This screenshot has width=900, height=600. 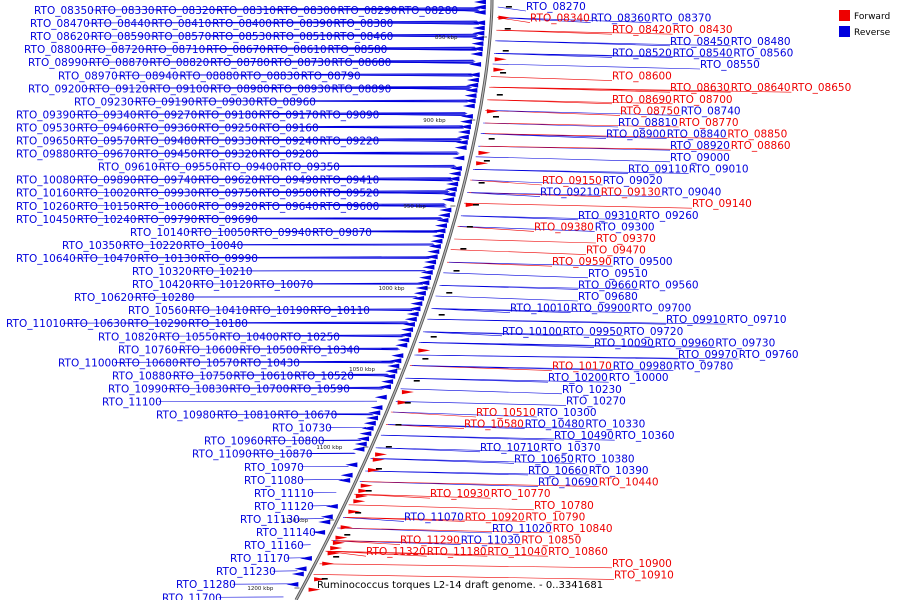 What do you see at coordinates (544, 459) in the screenshot?
I see `gene-label-right: RTO_10650` at bounding box center [544, 459].